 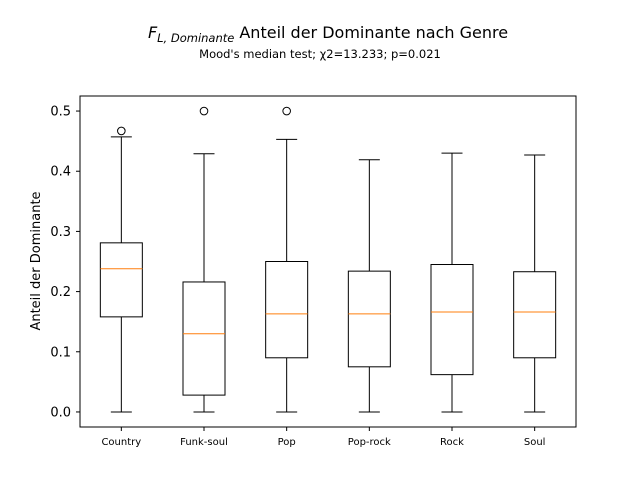 What do you see at coordinates (320, 54) in the screenshot?
I see `chart-subtitle: Mood's median test; χ2=13.233; p=0.021` at bounding box center [320, 54].